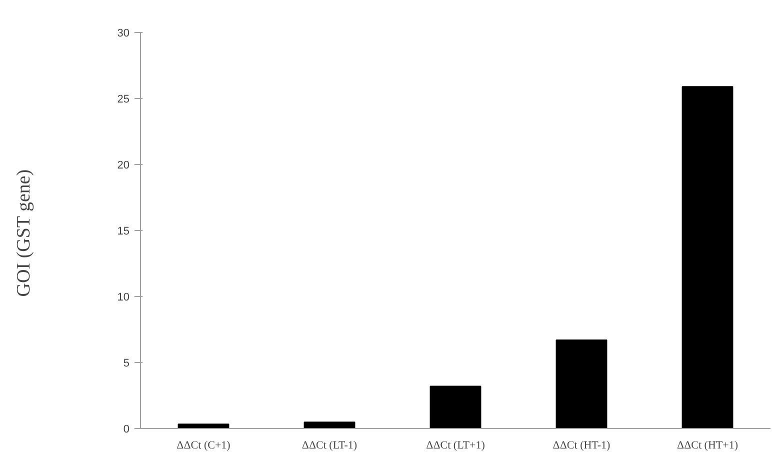 The image size is (780, 472). Describe the element at coordinates (123, 232) in the screenshot. I see `y-tick-label: 15` at that location.